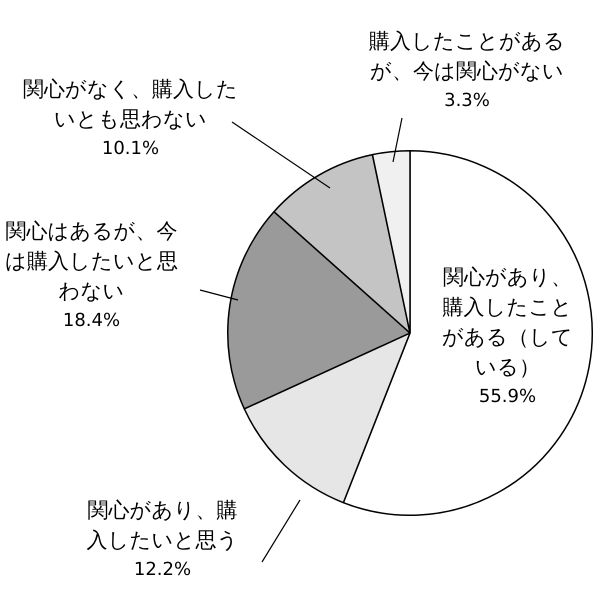 The height and width of the screenshot is (600, 598). What do you see at coordinates (508, 397) in the screenshot?
I see `data-label: 55.9%` at bounding box center [508, 397].